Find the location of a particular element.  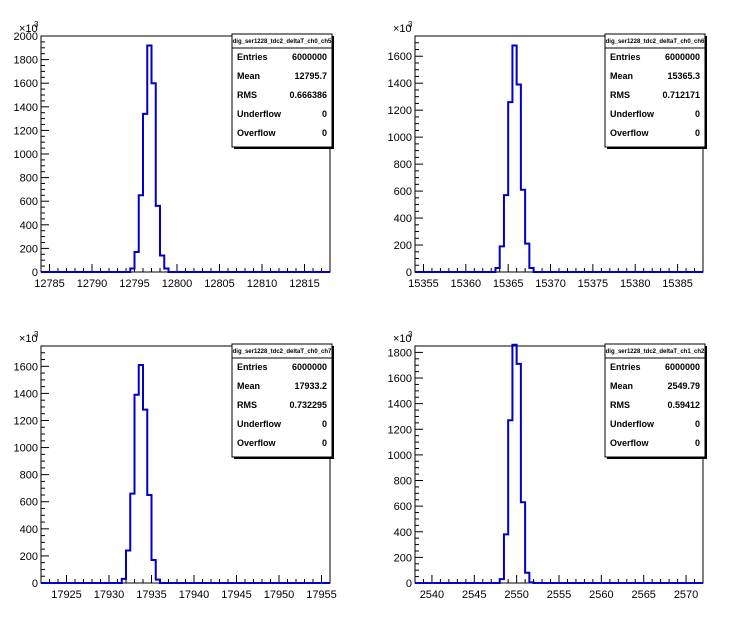

y-tick-label: 1800 is located at coordinates (26, 61).